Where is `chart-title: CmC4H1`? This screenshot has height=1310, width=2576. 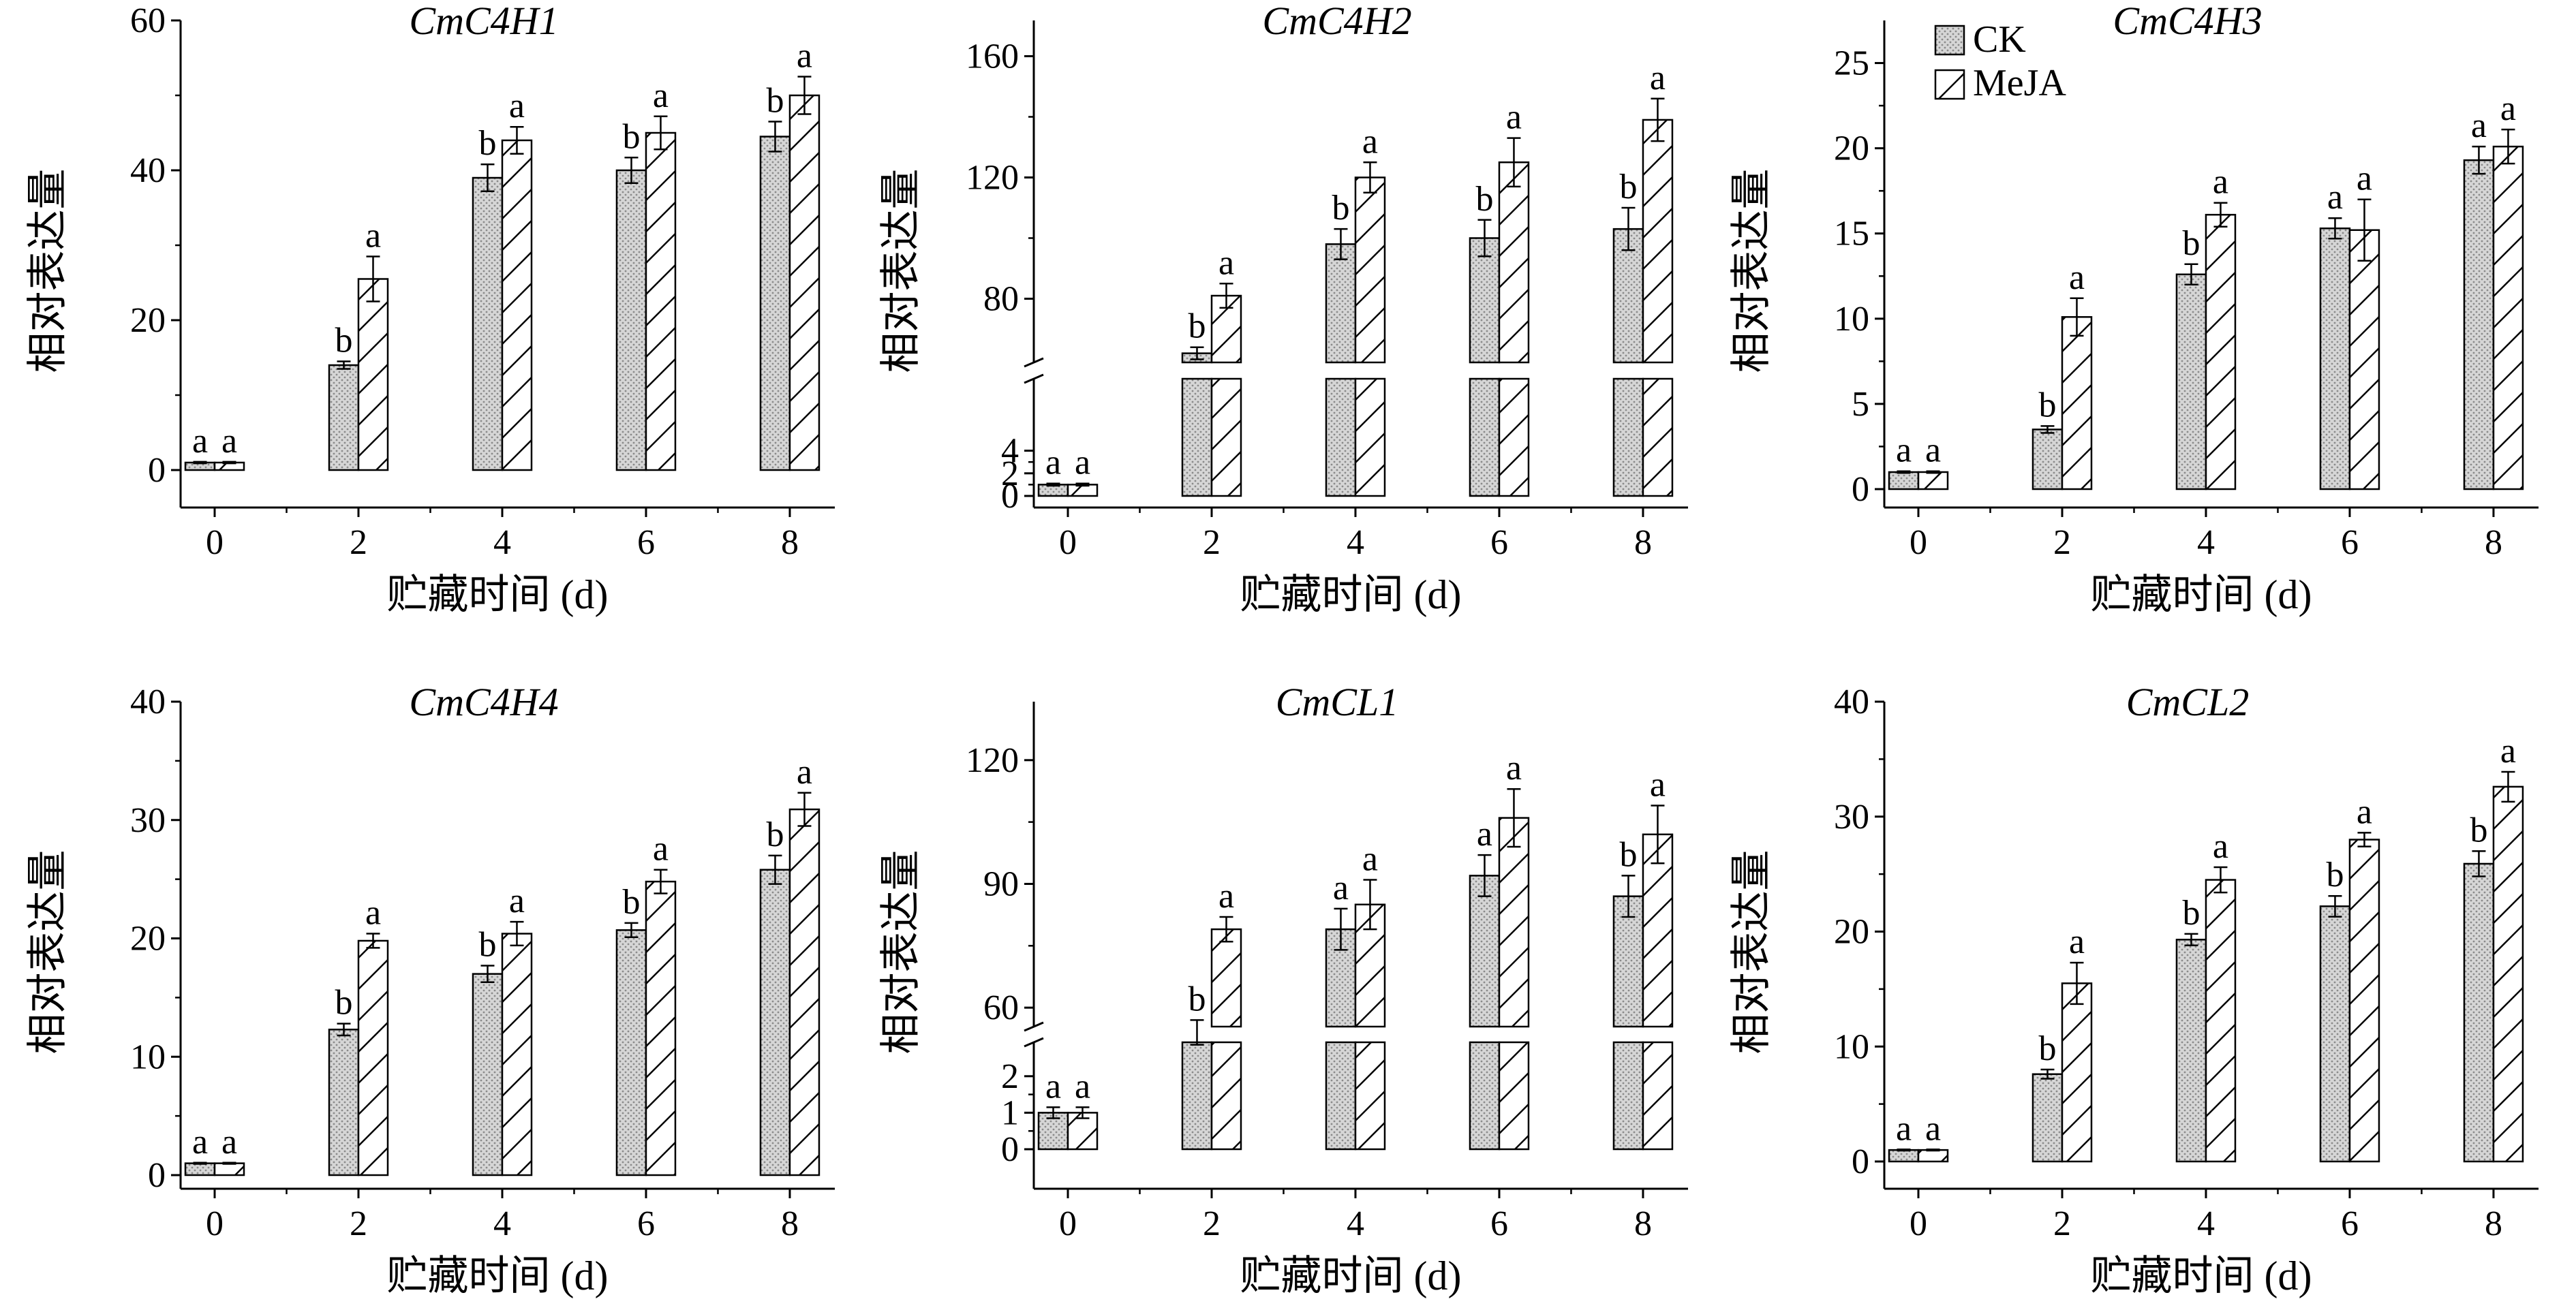 chart-title: CmC4H1 is located at coordinates (484, 21).